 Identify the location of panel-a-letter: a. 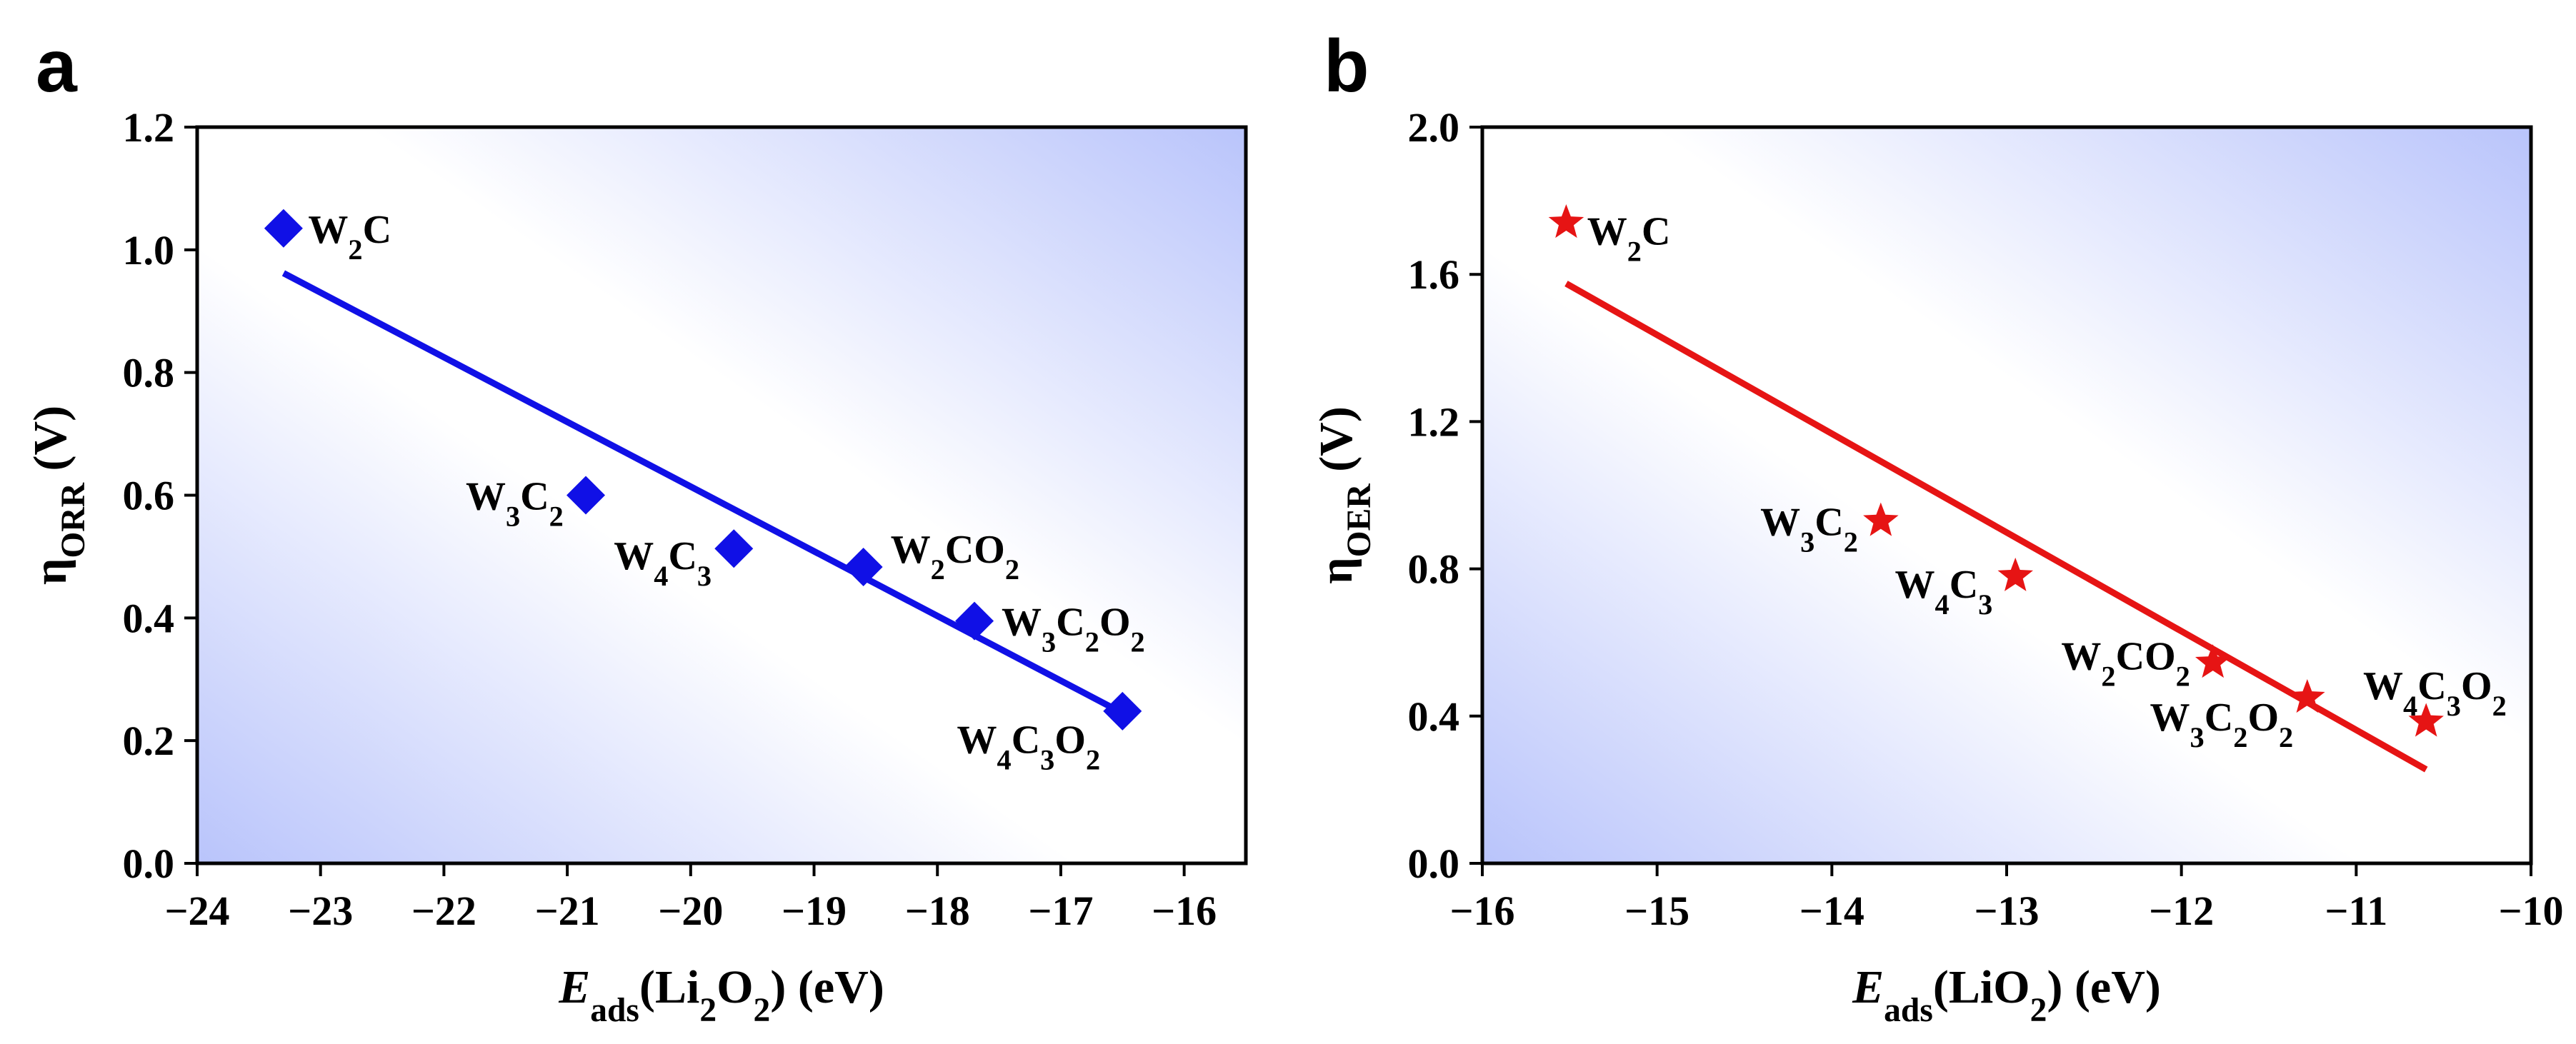
(57, 66).